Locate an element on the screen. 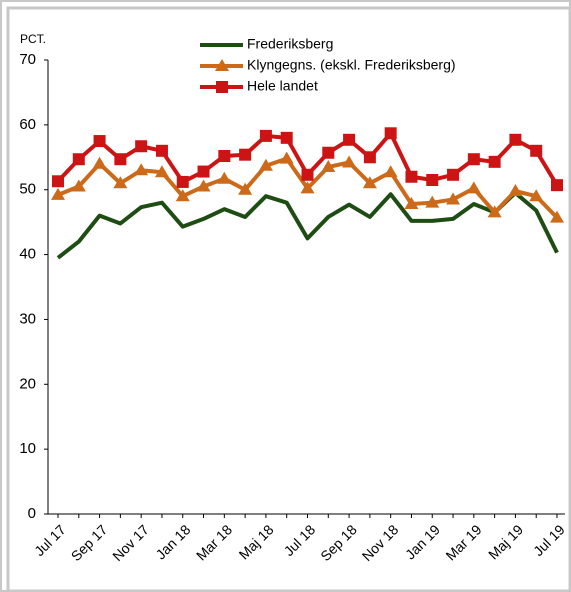 This screenshot has width=571, height=592. y-tick-label: 10 is located at coordinates (27, 448).